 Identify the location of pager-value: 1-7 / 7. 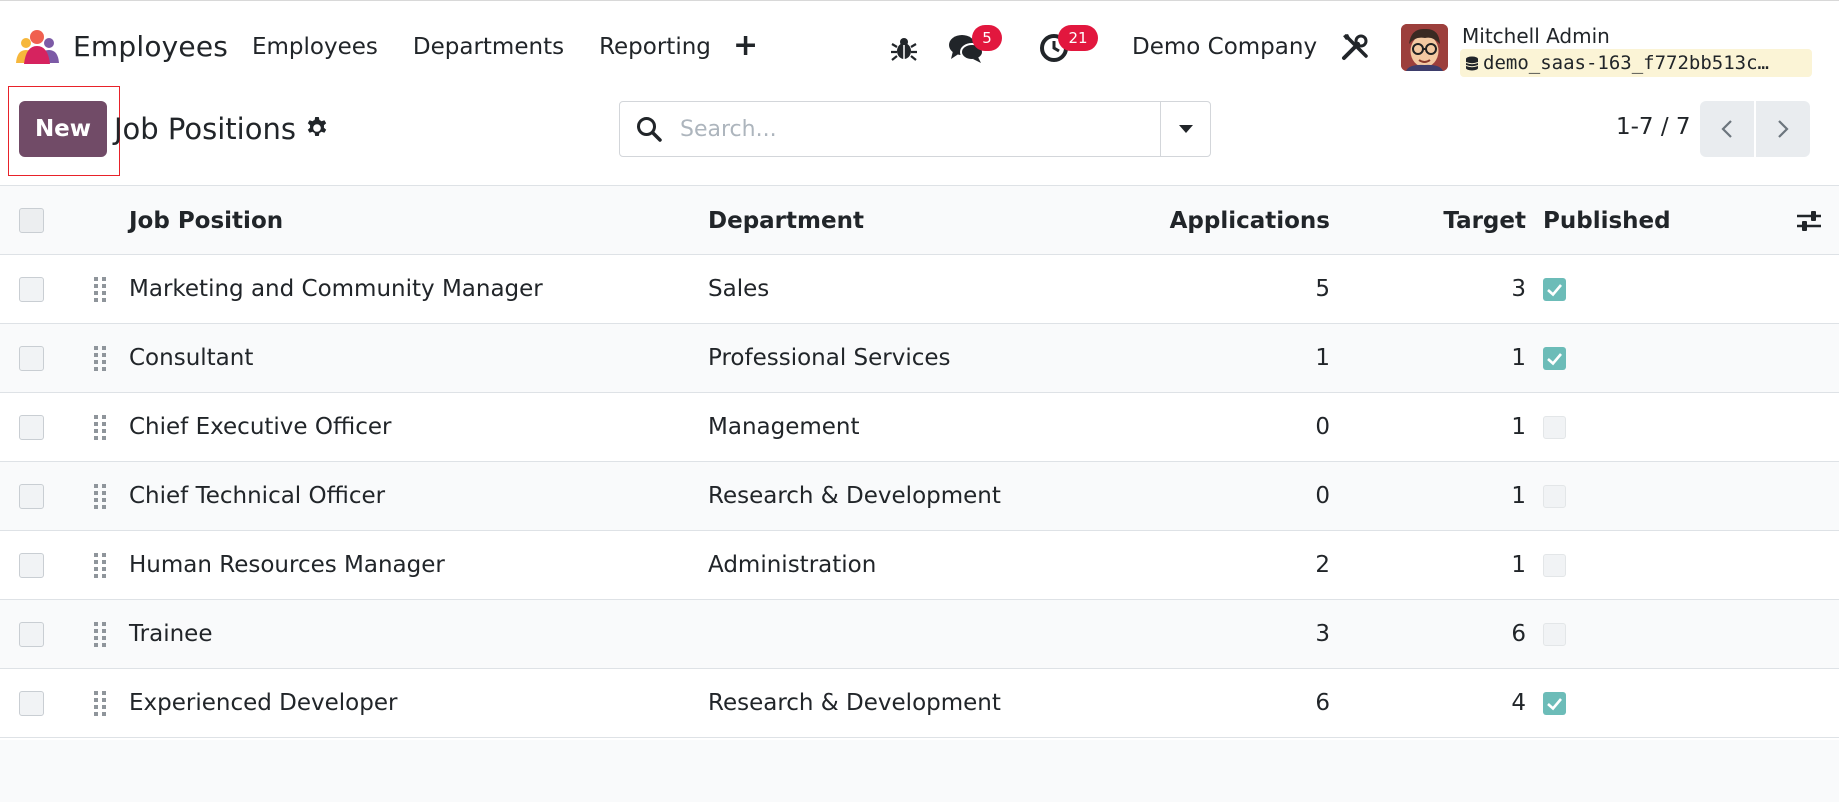
(1653, 127).